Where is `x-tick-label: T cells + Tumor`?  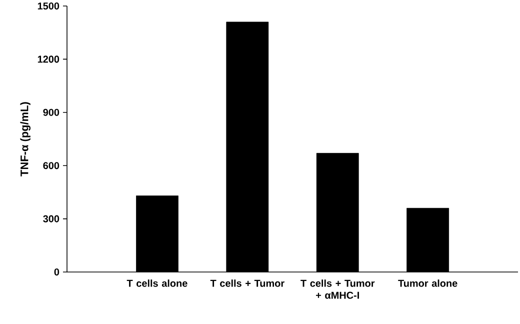
x-tick-label: T cells + Tumor is located at coordinates (247, 283).